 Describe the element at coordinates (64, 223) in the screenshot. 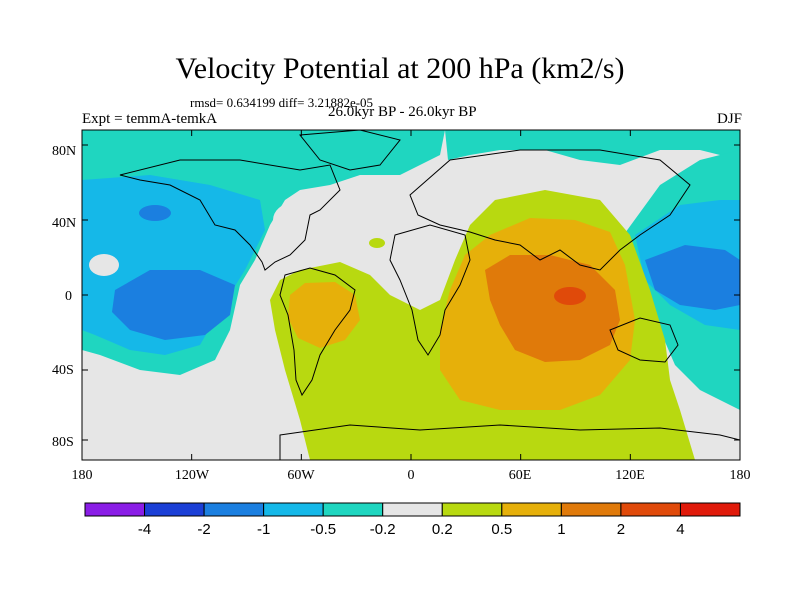

I see `lat-label-40n: 40N` at that location.